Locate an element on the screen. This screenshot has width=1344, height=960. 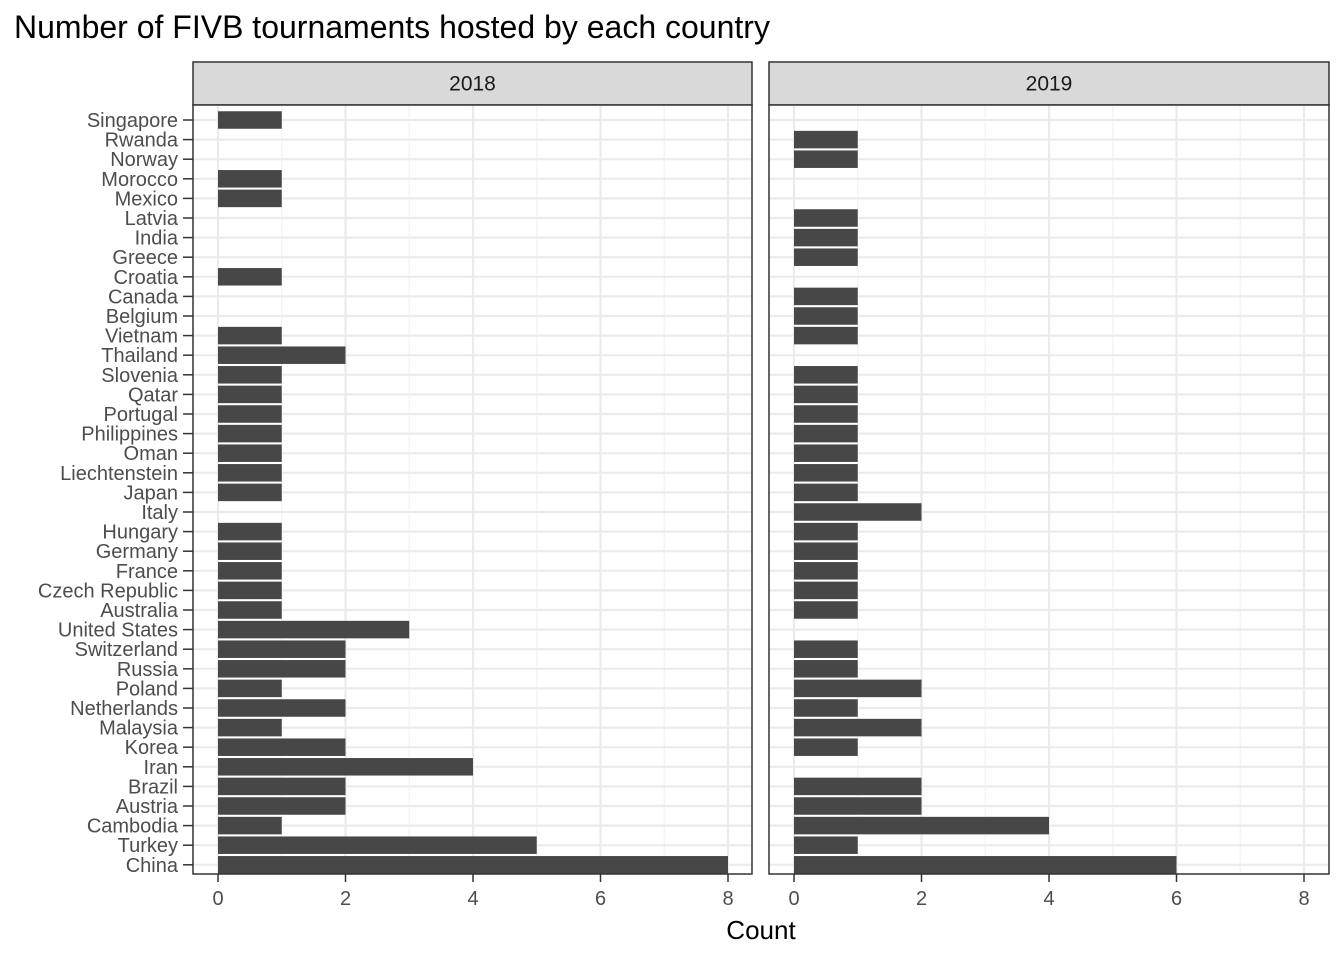
y-tick-label: Canada is located at coordinates (143, 297).